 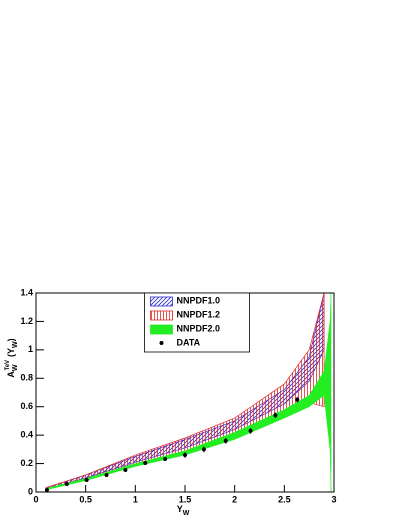 What do you see at coordinates (234, 499) in the screenshot?
I see `x-tick-label: 2` at bounding box center [234, 499].